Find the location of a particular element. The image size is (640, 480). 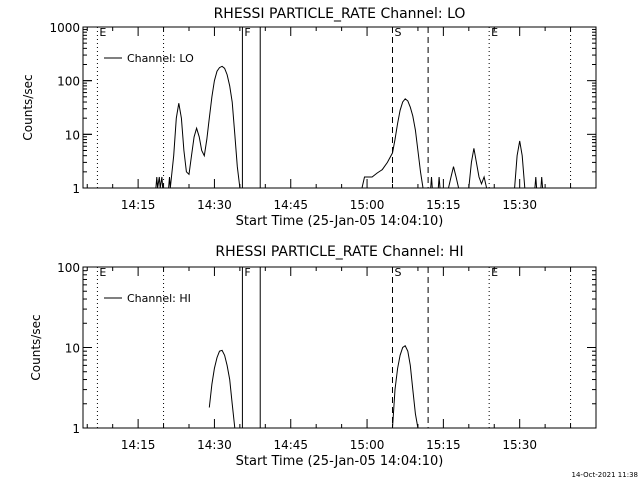

chart-title: RHESSI PARTICLE_RATE Channel: LO is located at coordinates (340, 14).